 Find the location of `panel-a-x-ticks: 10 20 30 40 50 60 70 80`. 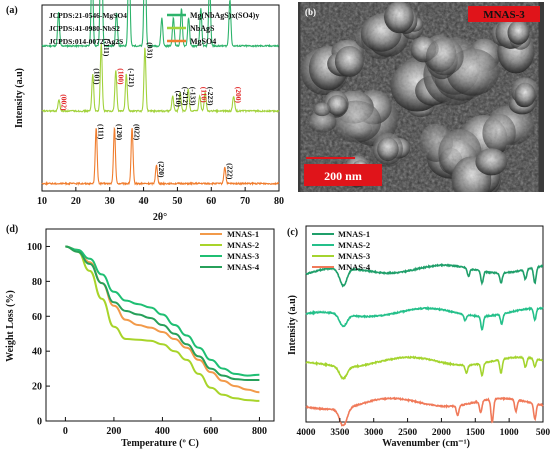

panel-a-x-ticks: 10 20 30 40 50 60 70 80 is located at coordinates (160, 197).